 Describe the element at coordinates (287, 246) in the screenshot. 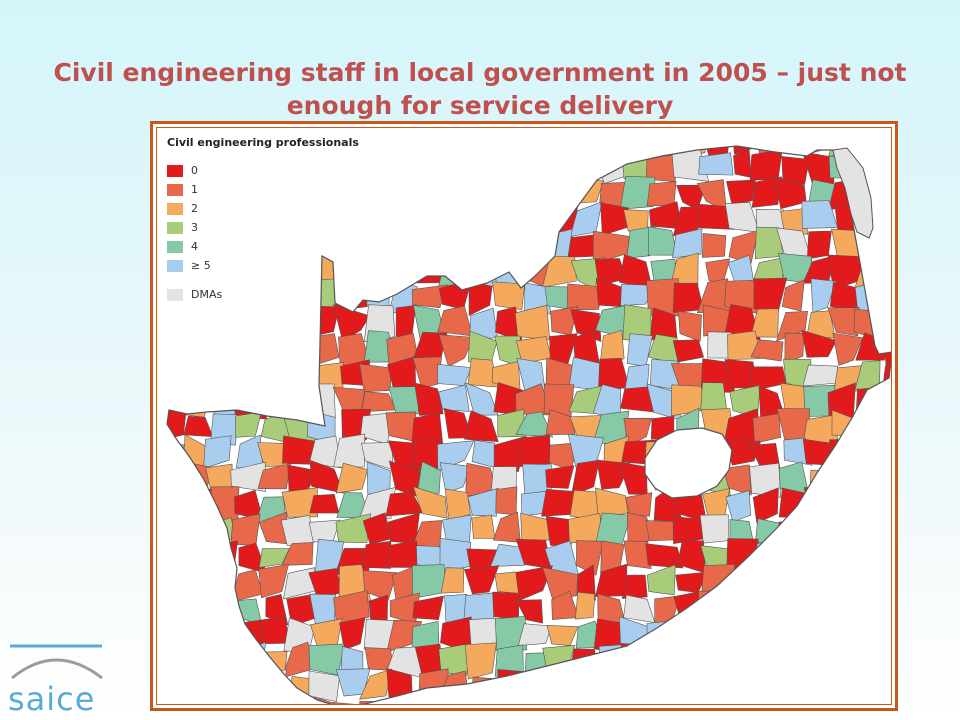

I see `legend-item-4: 4` at that location.